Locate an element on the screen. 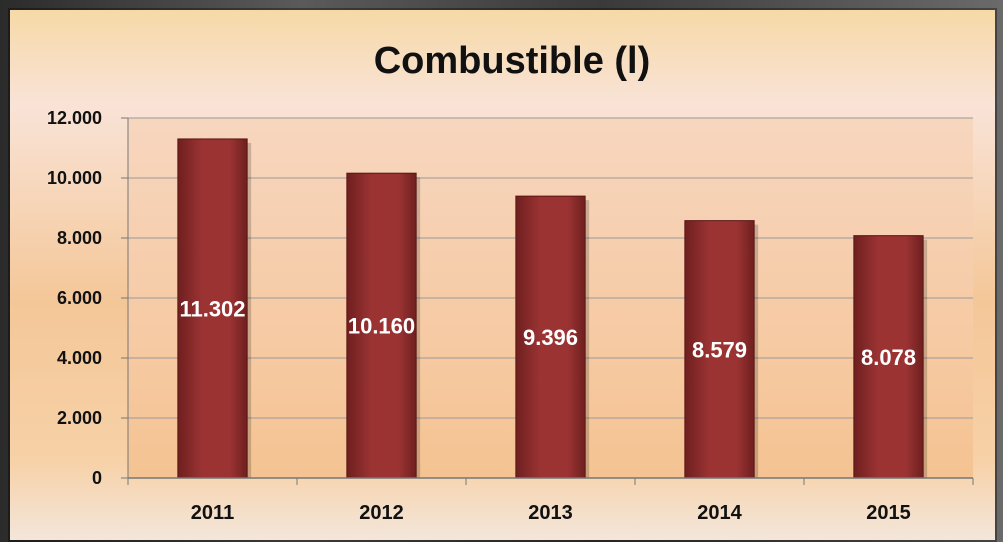 The height and width of the screenshot is (542, 1003). data-label: 8.078 is located at coordinates (888, 357).